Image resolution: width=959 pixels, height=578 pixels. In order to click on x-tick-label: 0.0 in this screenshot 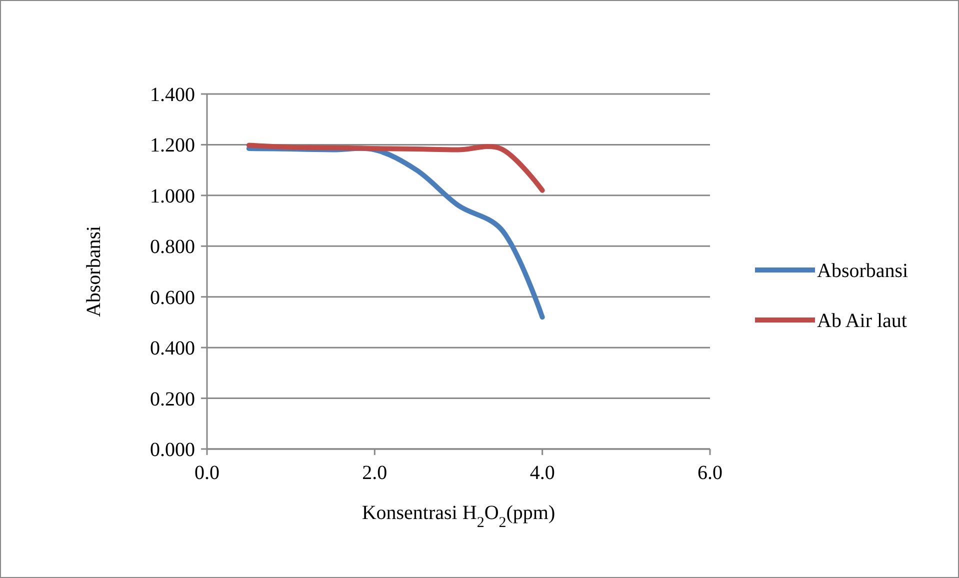, I will do `click(207, 473)`.